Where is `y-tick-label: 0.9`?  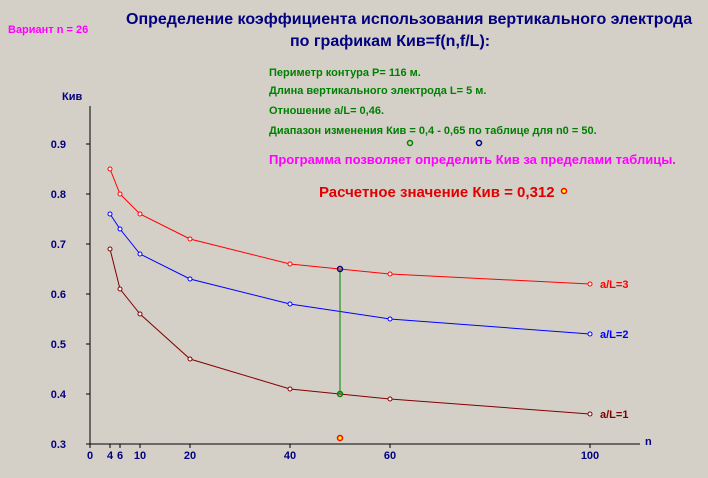 y-tick-label: 0.9 is located at coordinates (58, 145).